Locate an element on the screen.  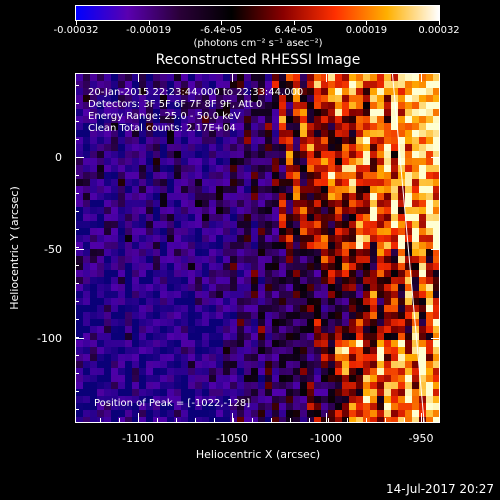
y-axis-label: Heliocentric Y (arcsec) is located at coordinates (14, 248).